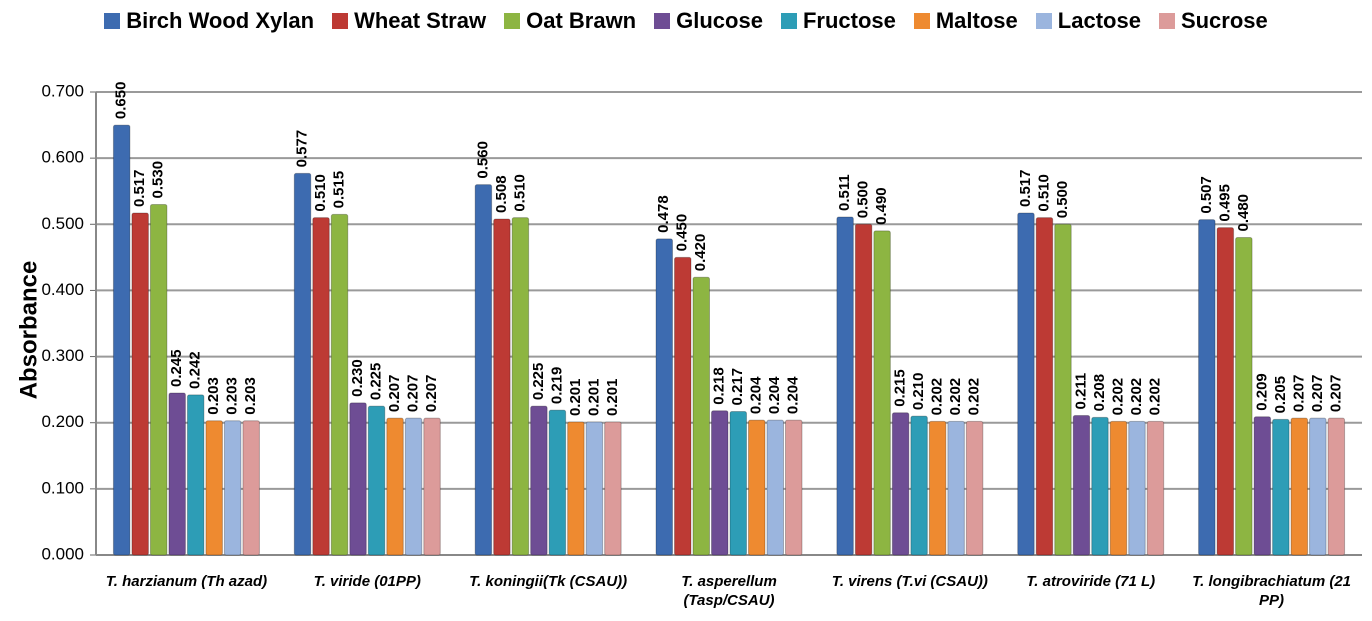 This screenshot has height=621, width=1372. I want to click on data-label: 0.517, so click(139, 188).